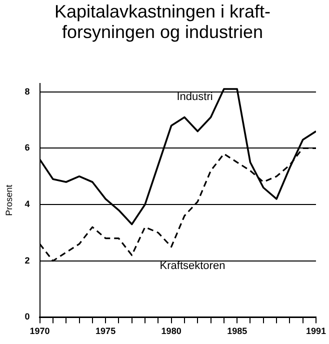  I want to click on chart-title: Kapitalavkastningen i kraft- forsyningen og industrien, so click(162, 21).